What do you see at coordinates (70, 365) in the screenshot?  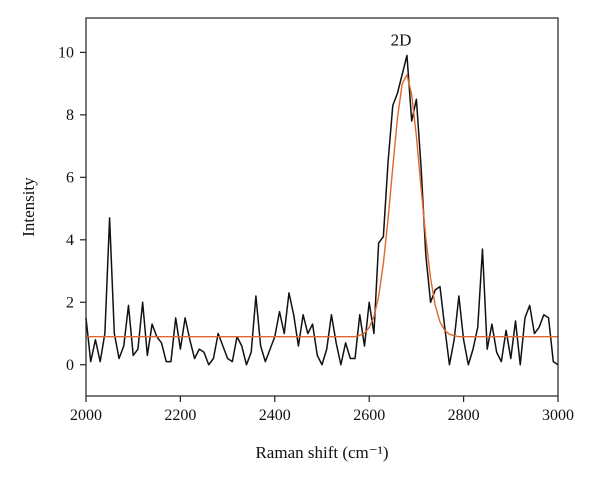 I see `y-tick-label: 0` at bounding box center [70, 365].